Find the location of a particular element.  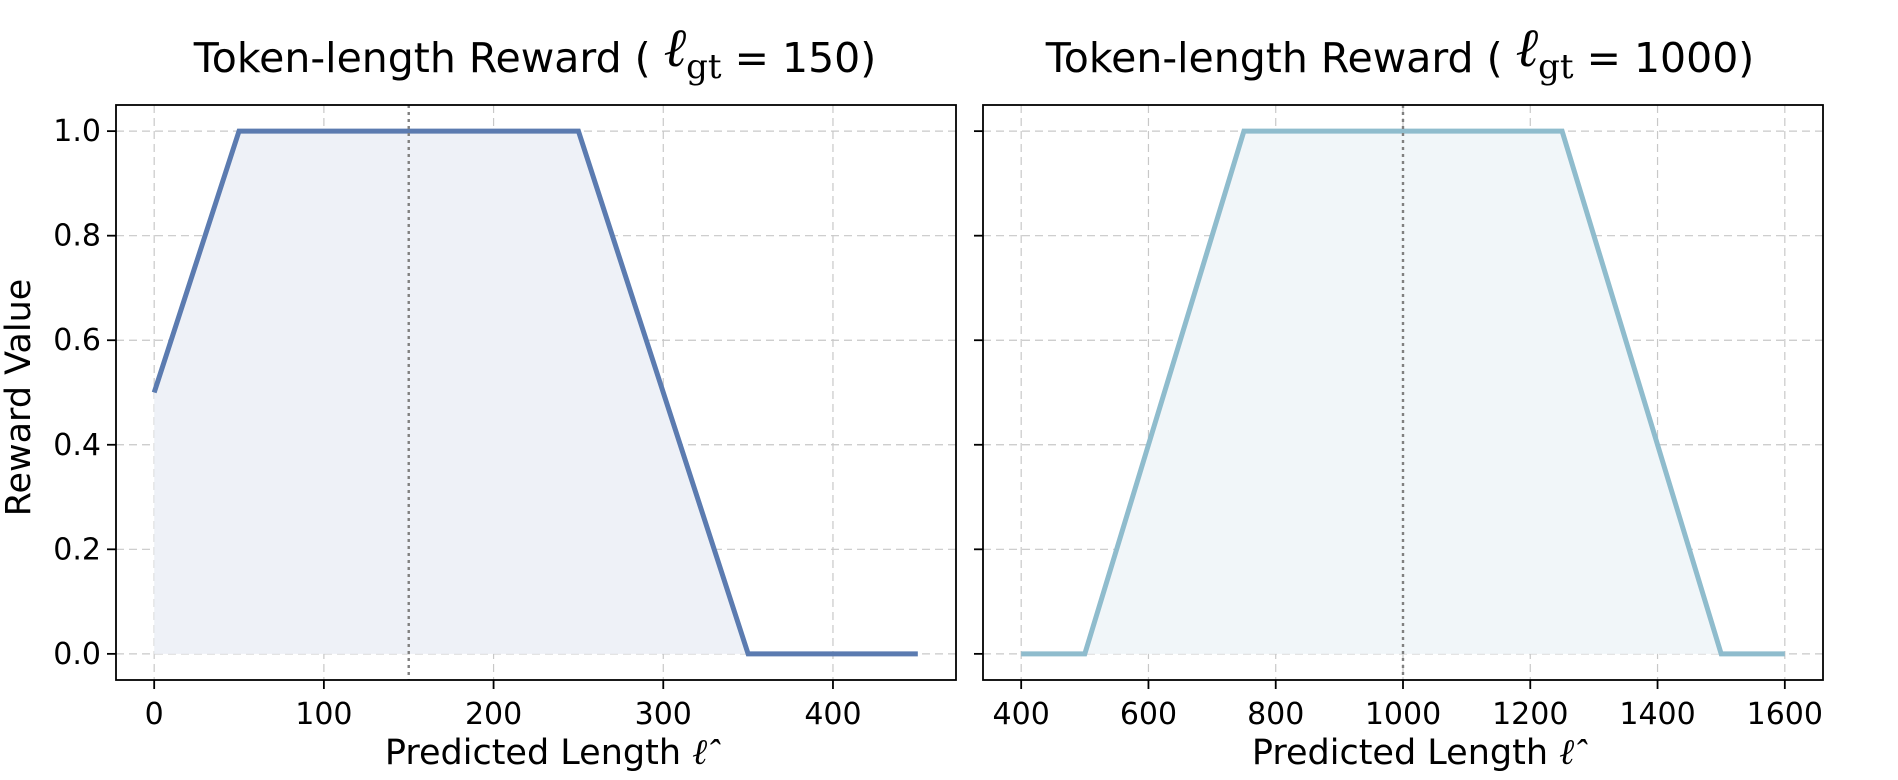

title-value: = 1000) is located at coordinates (1664, 58).